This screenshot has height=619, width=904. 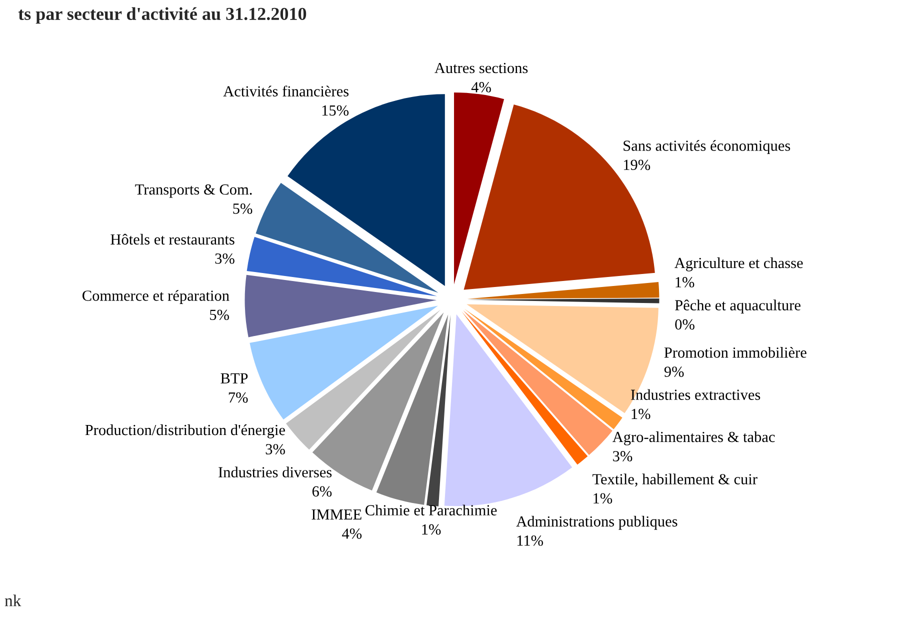 I want to click on slice-label: BTP, so click(x=234, y=378).